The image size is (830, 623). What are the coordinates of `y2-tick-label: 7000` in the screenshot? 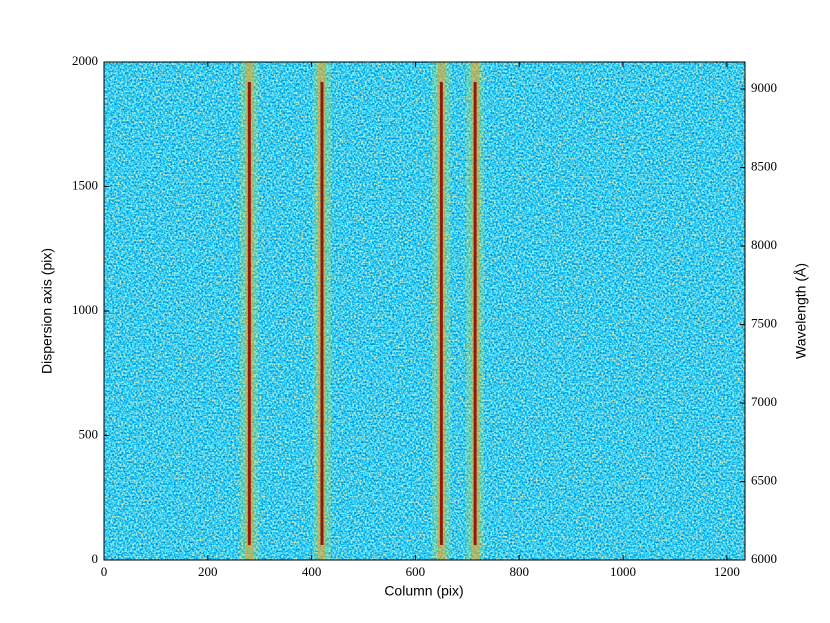 It's located at (764, 401).